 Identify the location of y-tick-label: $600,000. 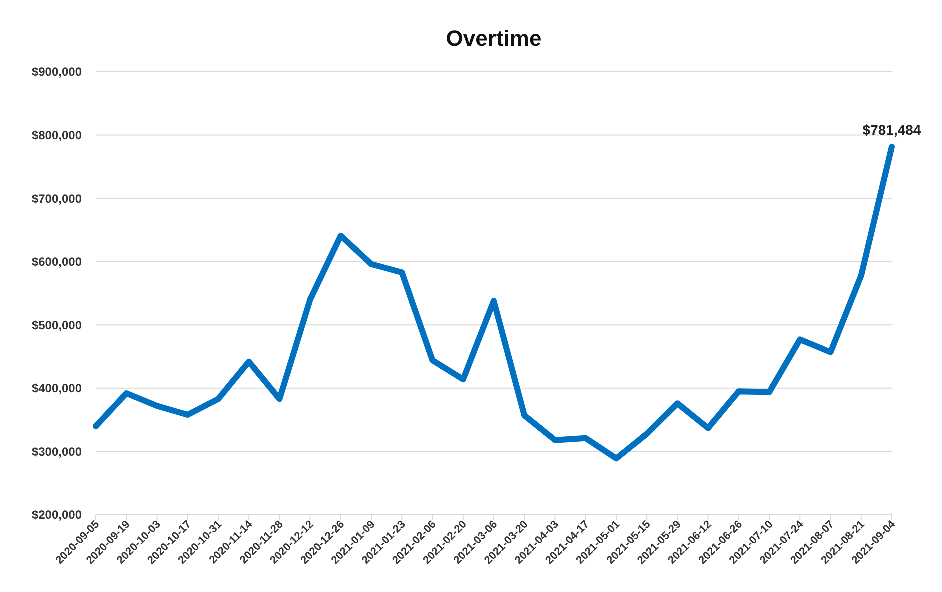
(57, 262).